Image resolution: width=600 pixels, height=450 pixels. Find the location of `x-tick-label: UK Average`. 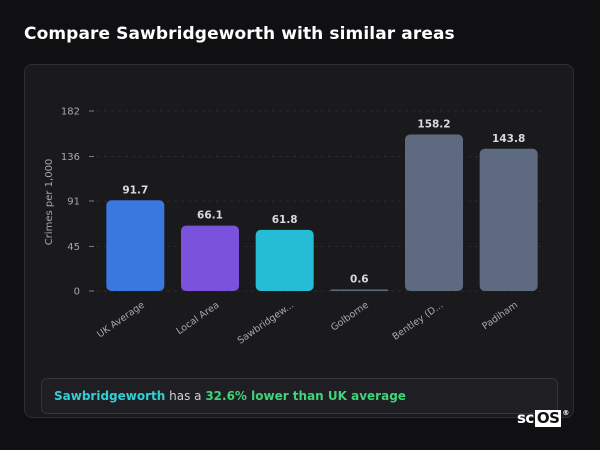

x-tick-label: UK Average is located at coordinates (121, 320).